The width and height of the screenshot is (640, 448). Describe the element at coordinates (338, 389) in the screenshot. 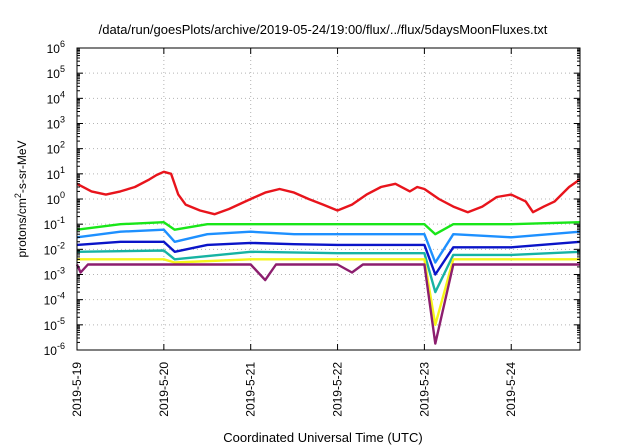

I see `x-tick-label: 2019-5-22` at that location.